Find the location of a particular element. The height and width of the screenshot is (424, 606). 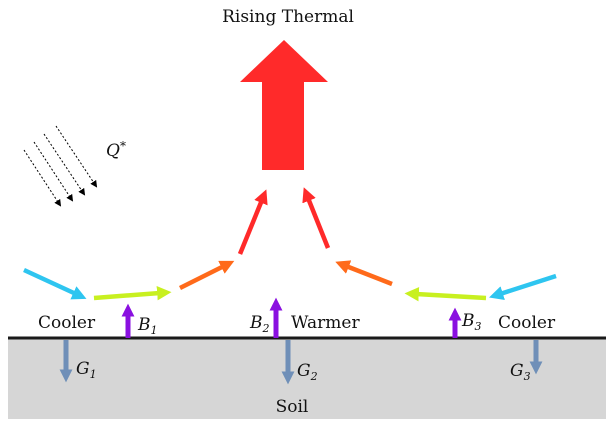

buoyancy-label-2: B2 is located at coordinates (259, 324).